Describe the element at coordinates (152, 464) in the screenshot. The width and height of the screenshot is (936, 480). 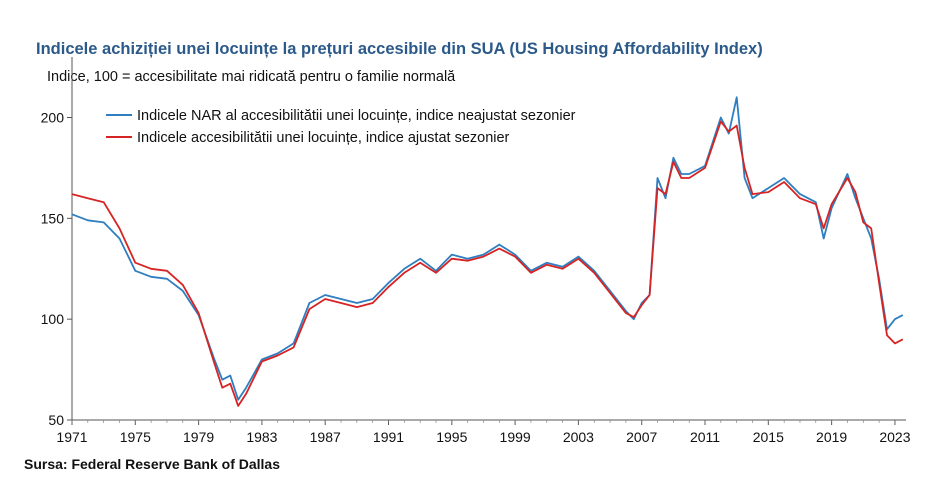
I see `source-note: Sursa: Federal Reserve Bank of Dallas` at that location.